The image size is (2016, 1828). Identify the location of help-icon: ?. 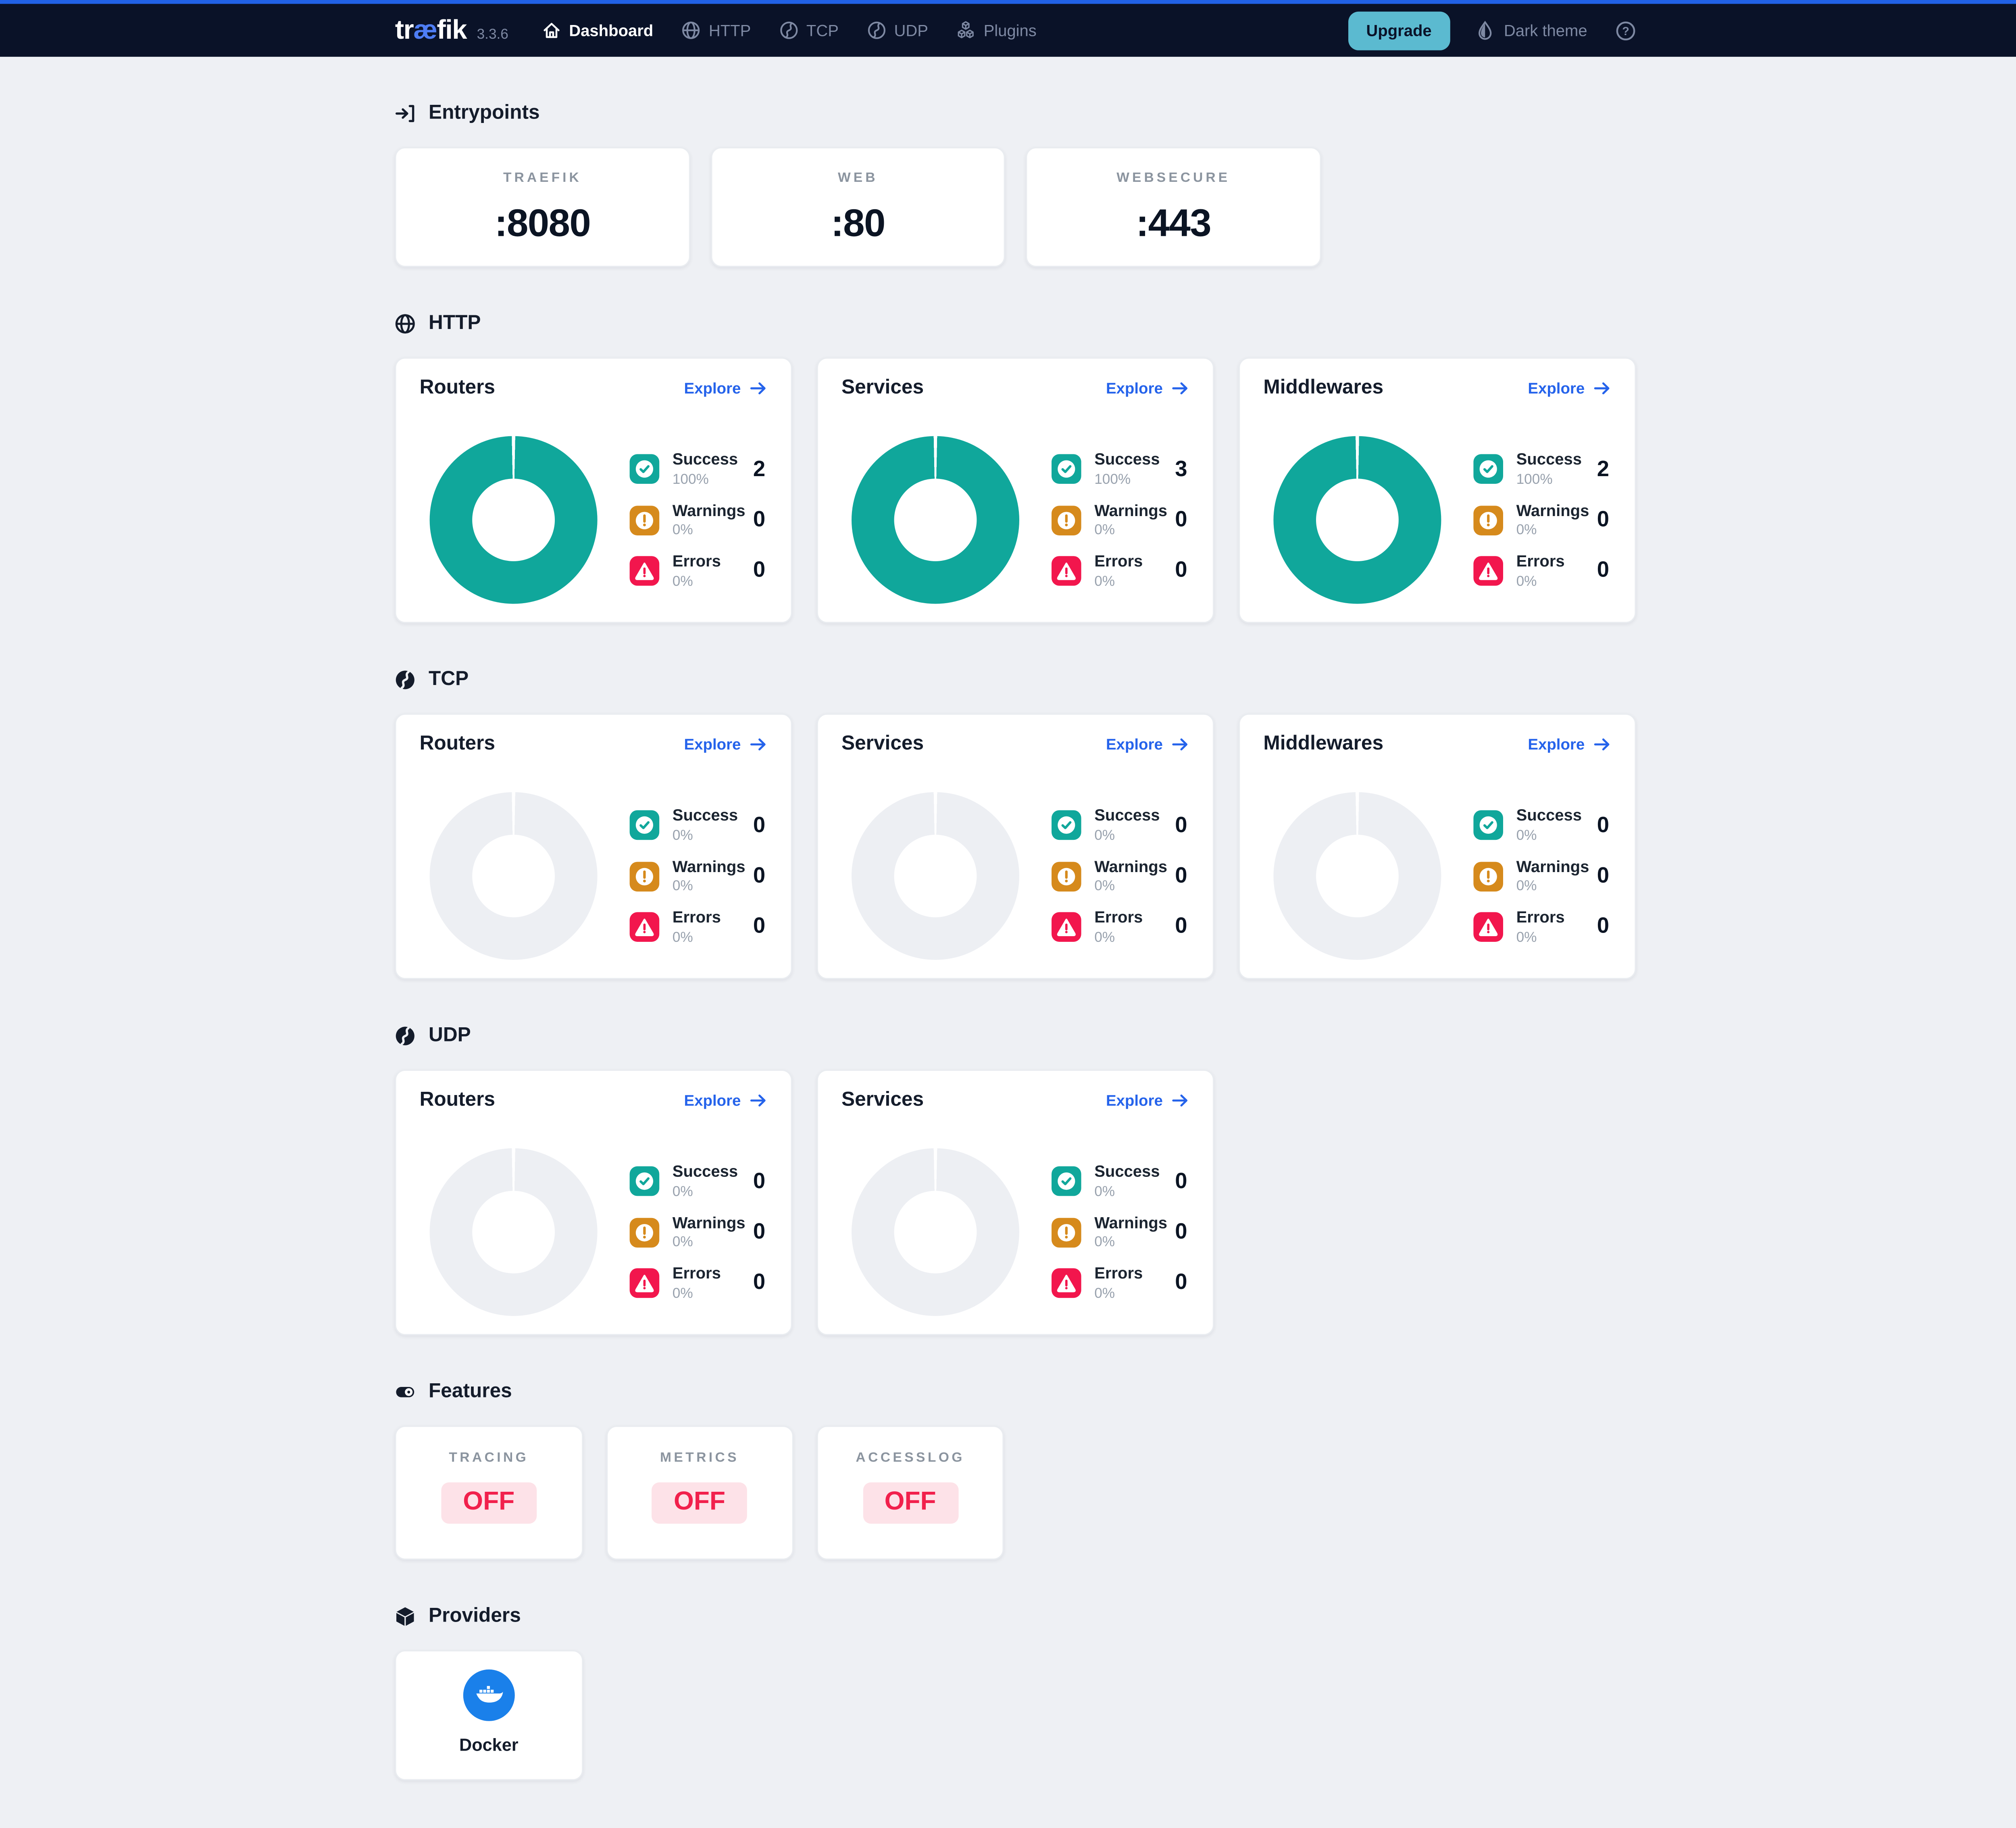
(1625, 30).